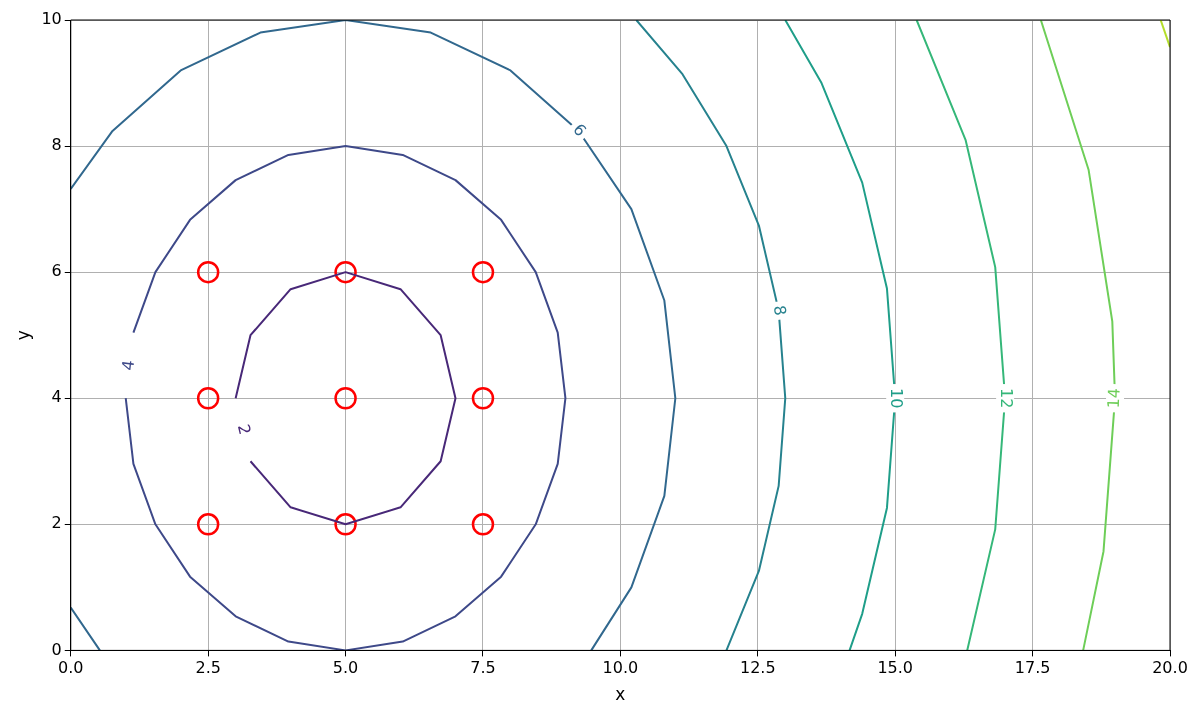 Image resolution: width=1200 pixels, height=715 pixels. What do you see at coordinates (56, 523) in the screenshot?
I see `y-tick-label: 2` at bounding box center [56, 523].